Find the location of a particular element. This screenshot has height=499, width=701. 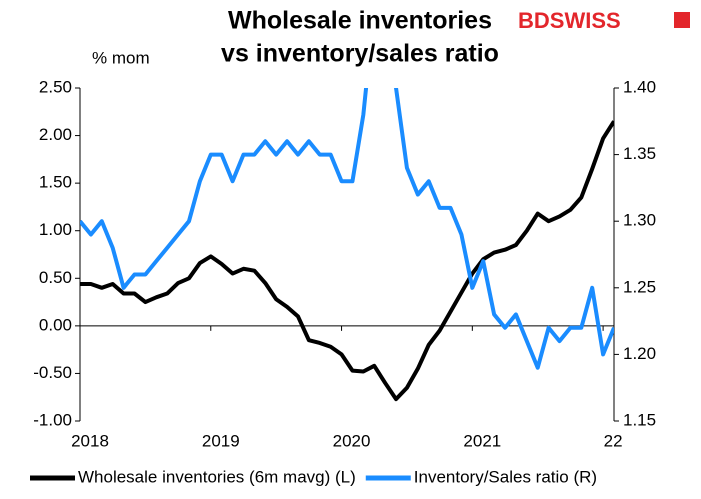

x-tick-label: 2021 is located at coordinates (482, 440).